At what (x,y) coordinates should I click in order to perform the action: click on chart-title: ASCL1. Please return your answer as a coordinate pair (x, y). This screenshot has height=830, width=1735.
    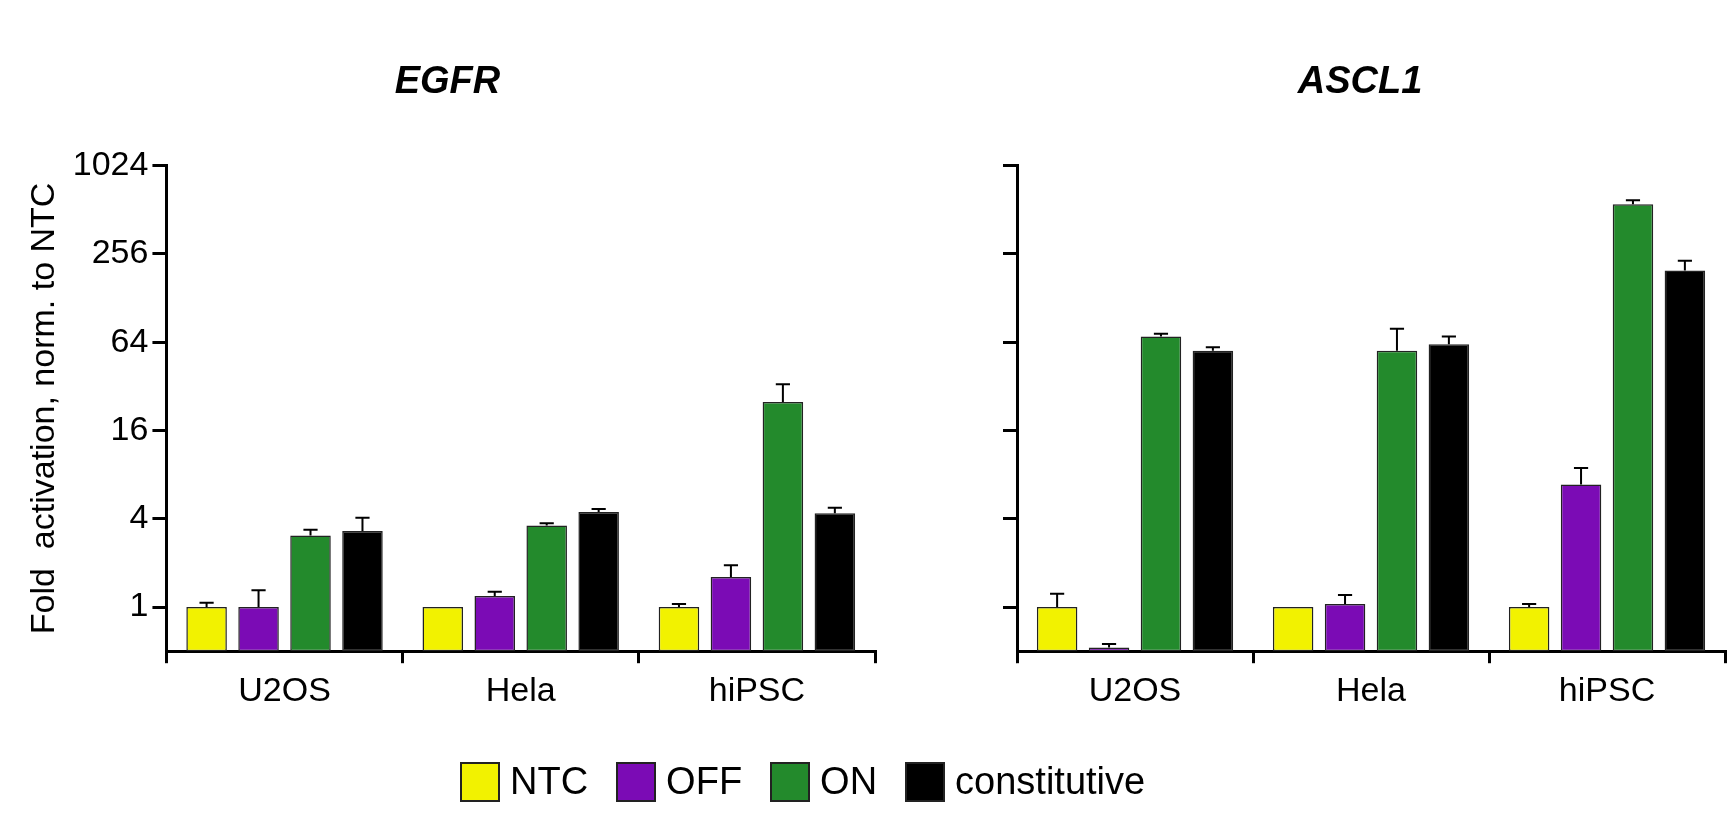
    Looking at the image, I should click on (1359, 80).